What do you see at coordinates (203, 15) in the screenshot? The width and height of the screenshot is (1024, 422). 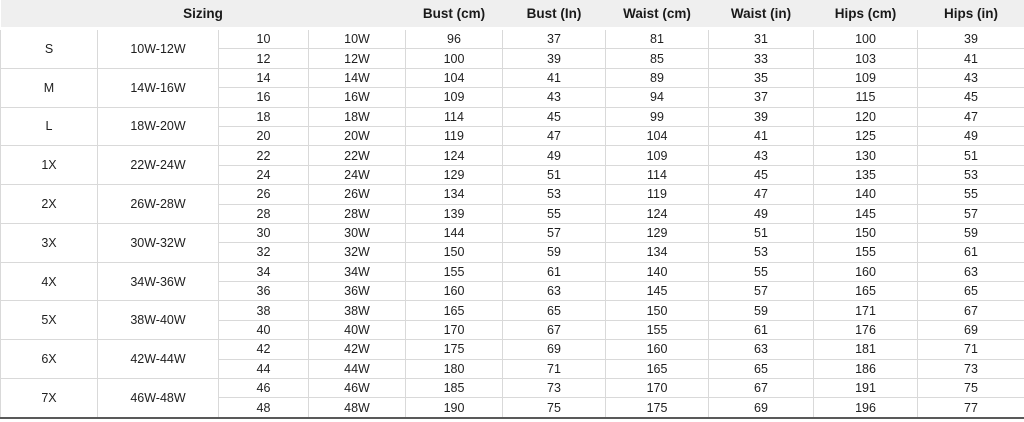 I see `header-sizing: Sizing` at bounding box center [203, 15].